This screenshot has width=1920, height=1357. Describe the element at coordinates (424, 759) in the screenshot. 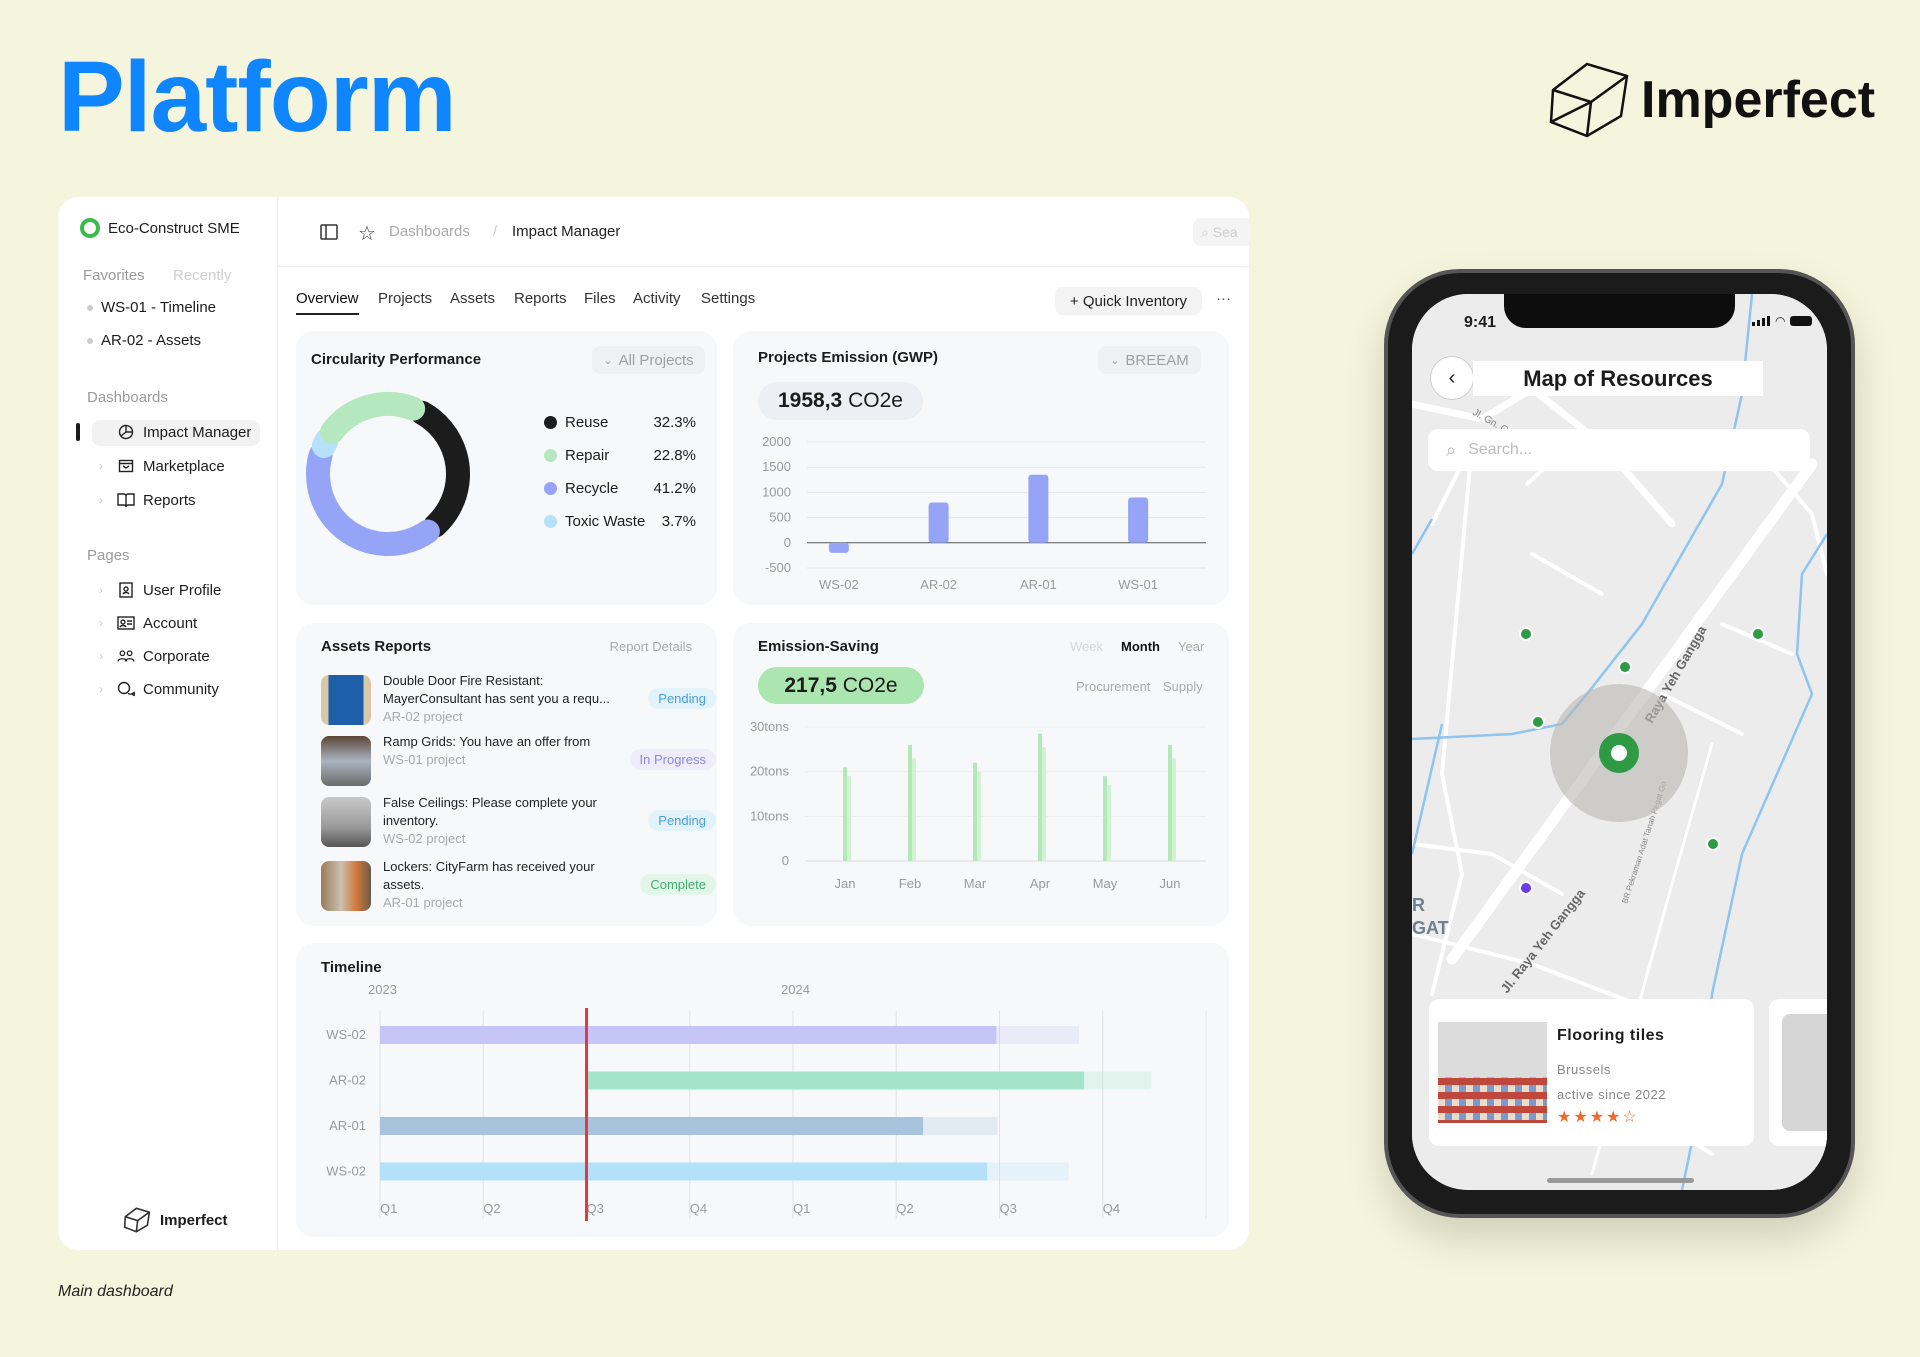

I see `asset-project: WS-01 project` at that location.